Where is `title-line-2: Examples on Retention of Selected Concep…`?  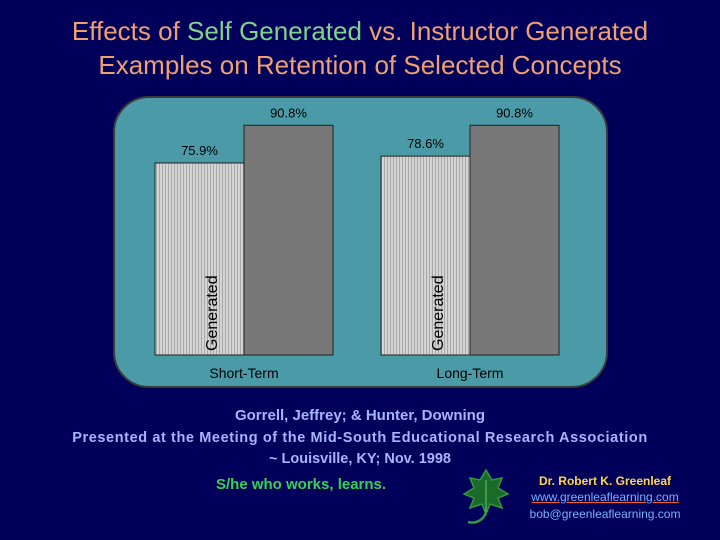 title-line-2: Examples on Retention of Selected Concep… is located at coordinates (360, 65).